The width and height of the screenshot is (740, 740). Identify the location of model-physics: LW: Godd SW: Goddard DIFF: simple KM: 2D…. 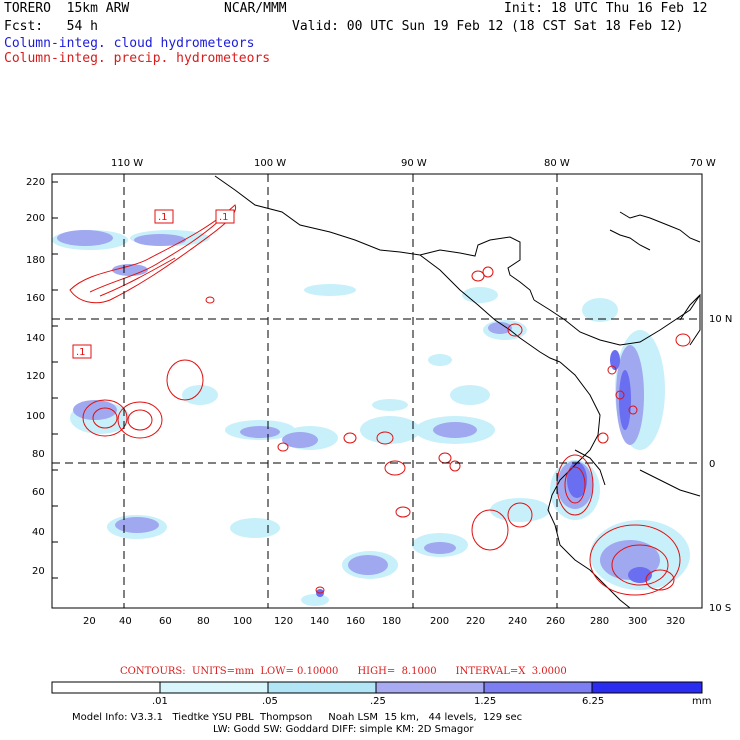
(343, 729).